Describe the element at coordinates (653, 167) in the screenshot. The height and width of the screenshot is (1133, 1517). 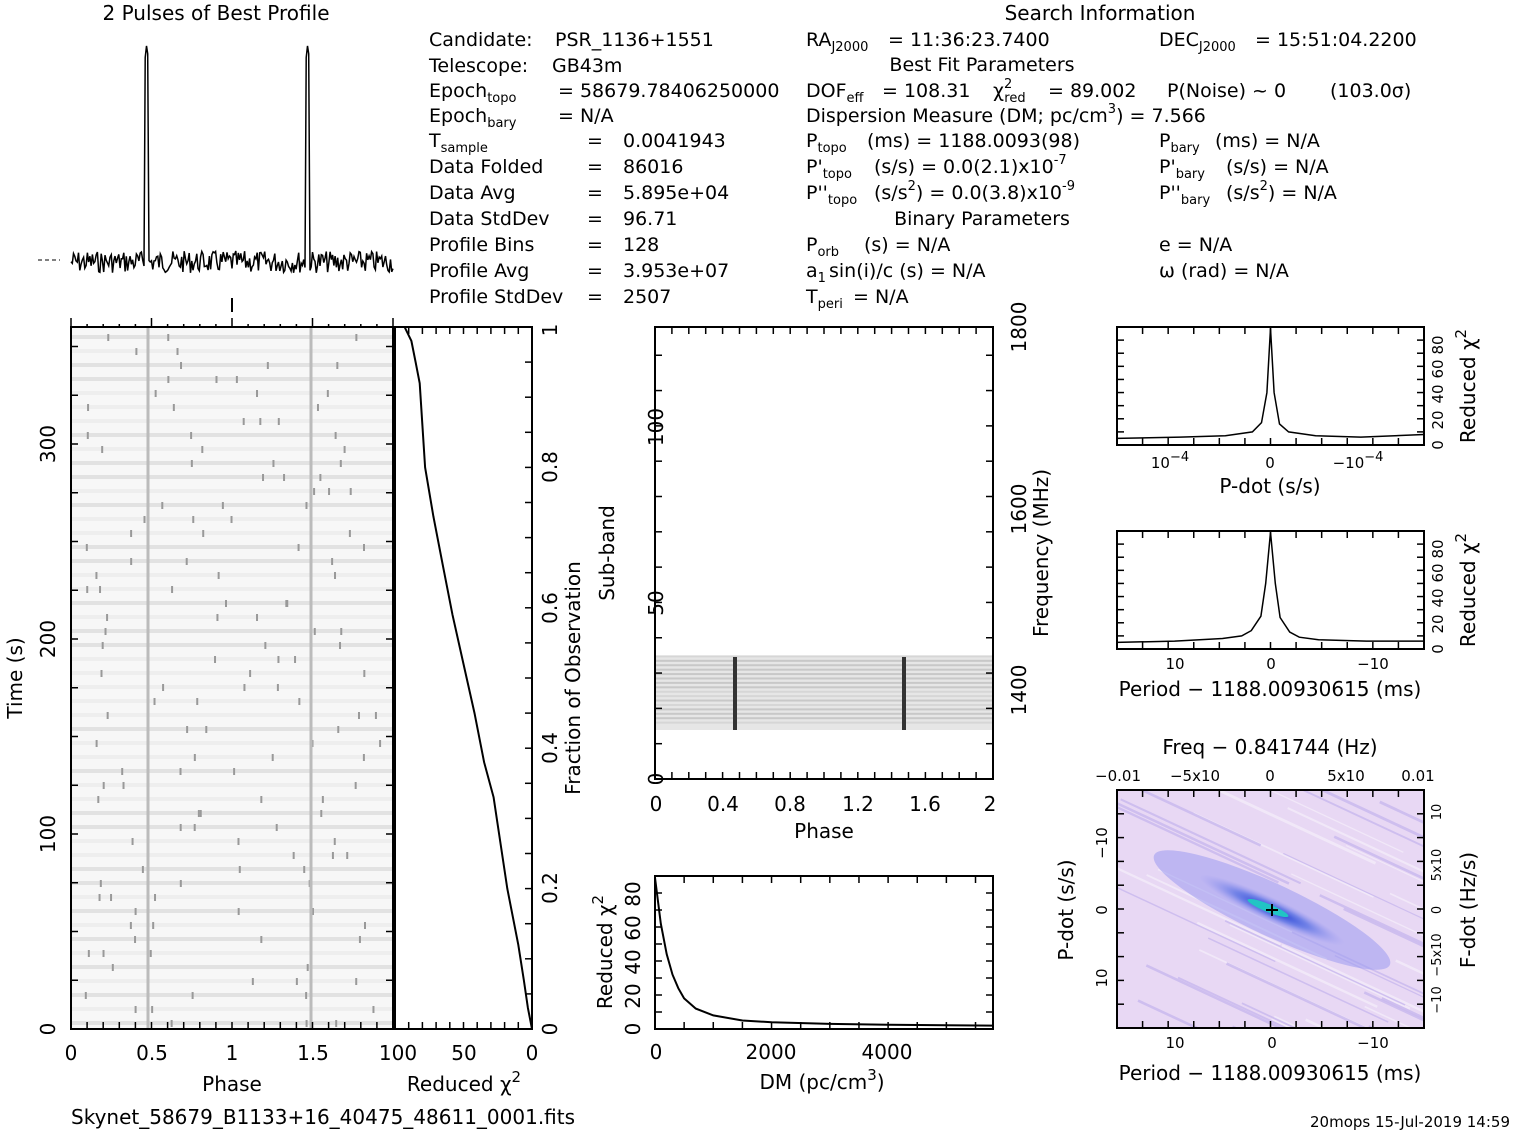
I see `data-folded-value: 86016` at that location.